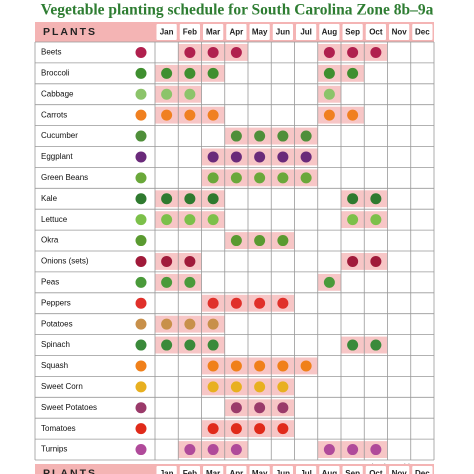  I want to click on plant-name: Cabbage, so click(57, 93).